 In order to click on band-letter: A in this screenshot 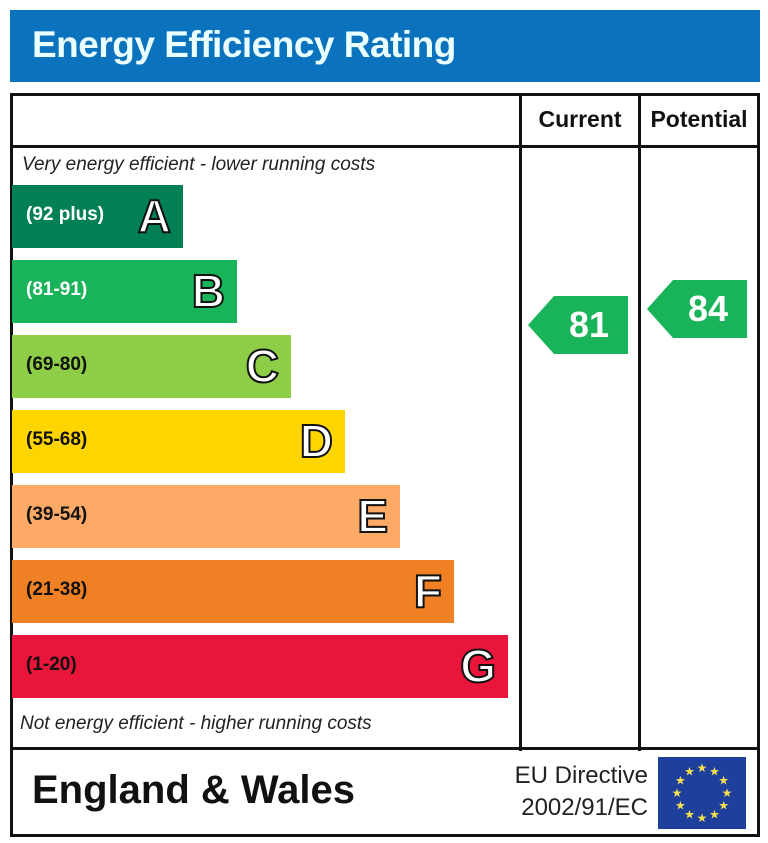, I will do `click(154, 216)`.